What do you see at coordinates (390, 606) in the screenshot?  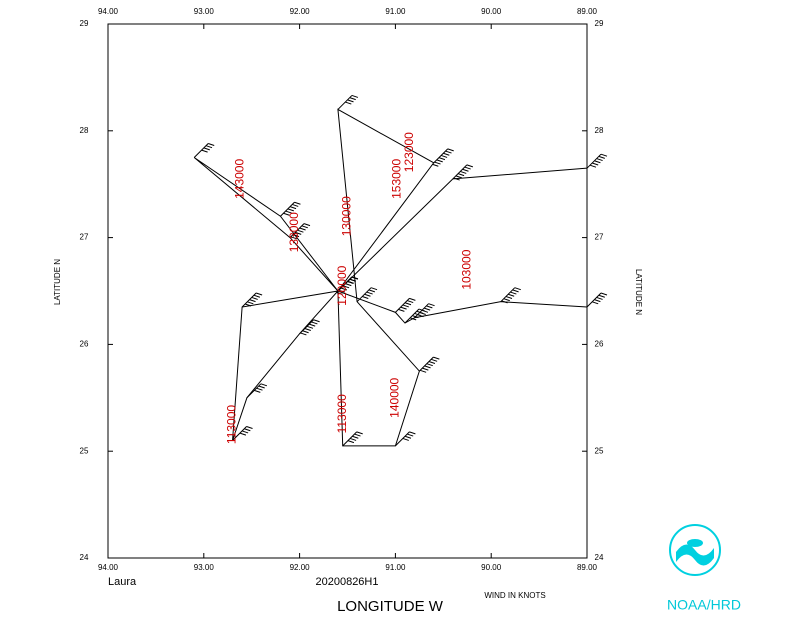 I see `x-axis-title: LONGITUDE W` at bounding box center [390, 606].